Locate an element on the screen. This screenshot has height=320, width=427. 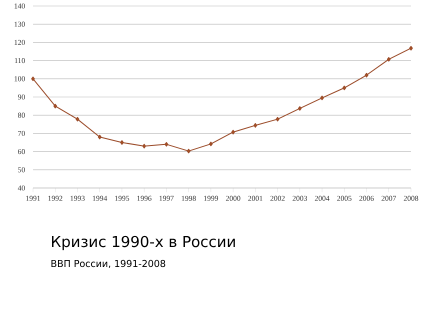
text: ВВП России, 1991-2008 is located at coordinates (108, 264).